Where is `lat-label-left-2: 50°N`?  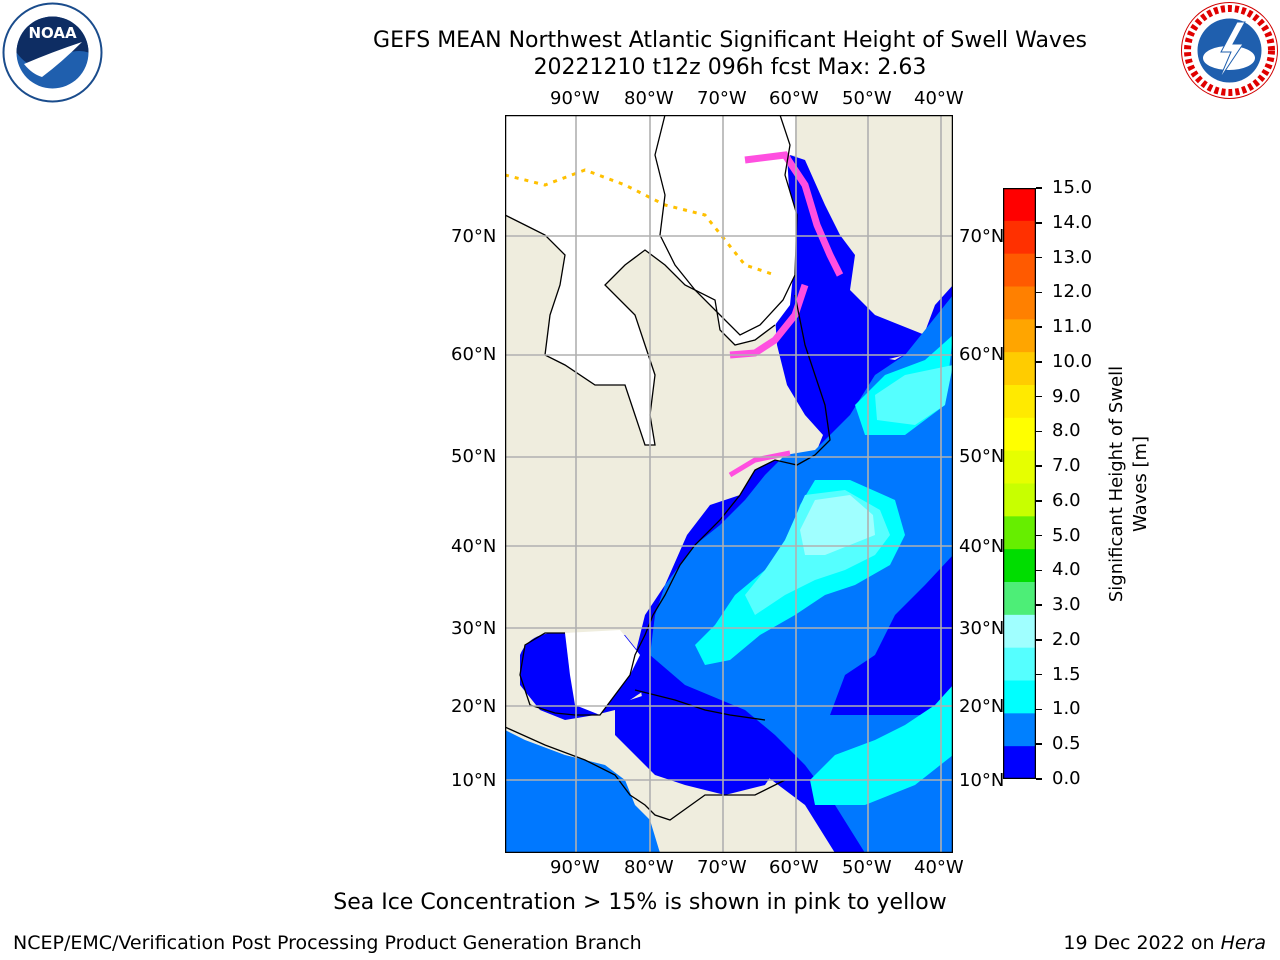
lat-label-left-2: 50°N is located at coordinates (474, 456).